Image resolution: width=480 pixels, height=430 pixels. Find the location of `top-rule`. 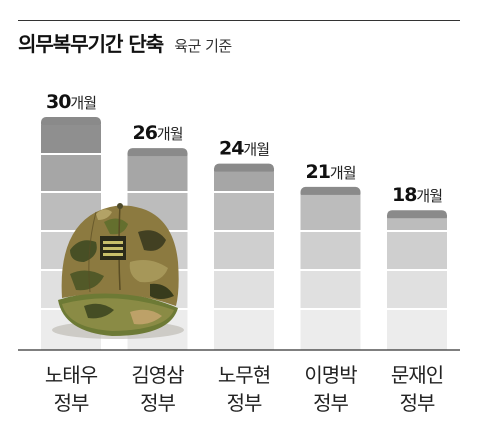

top-rule is located at coordinates (239, 20).